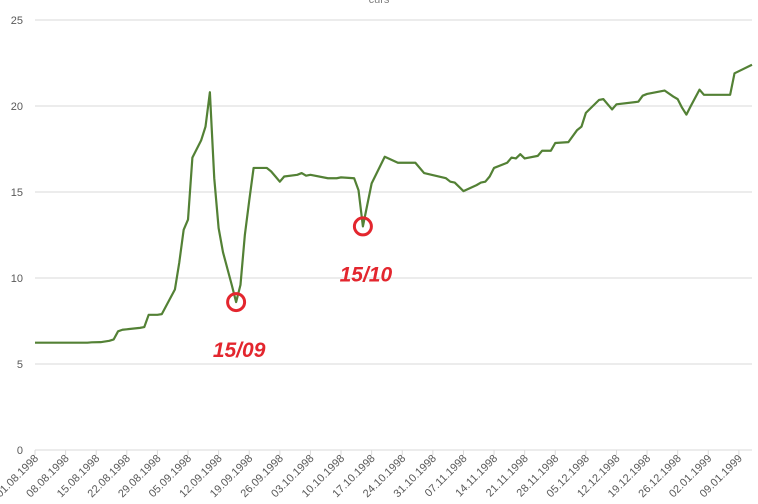 The image size is (758, 504). Describe the element at coordinates (239, 350) in the screenshot. I see `annotation-label: 15/09` at that location.